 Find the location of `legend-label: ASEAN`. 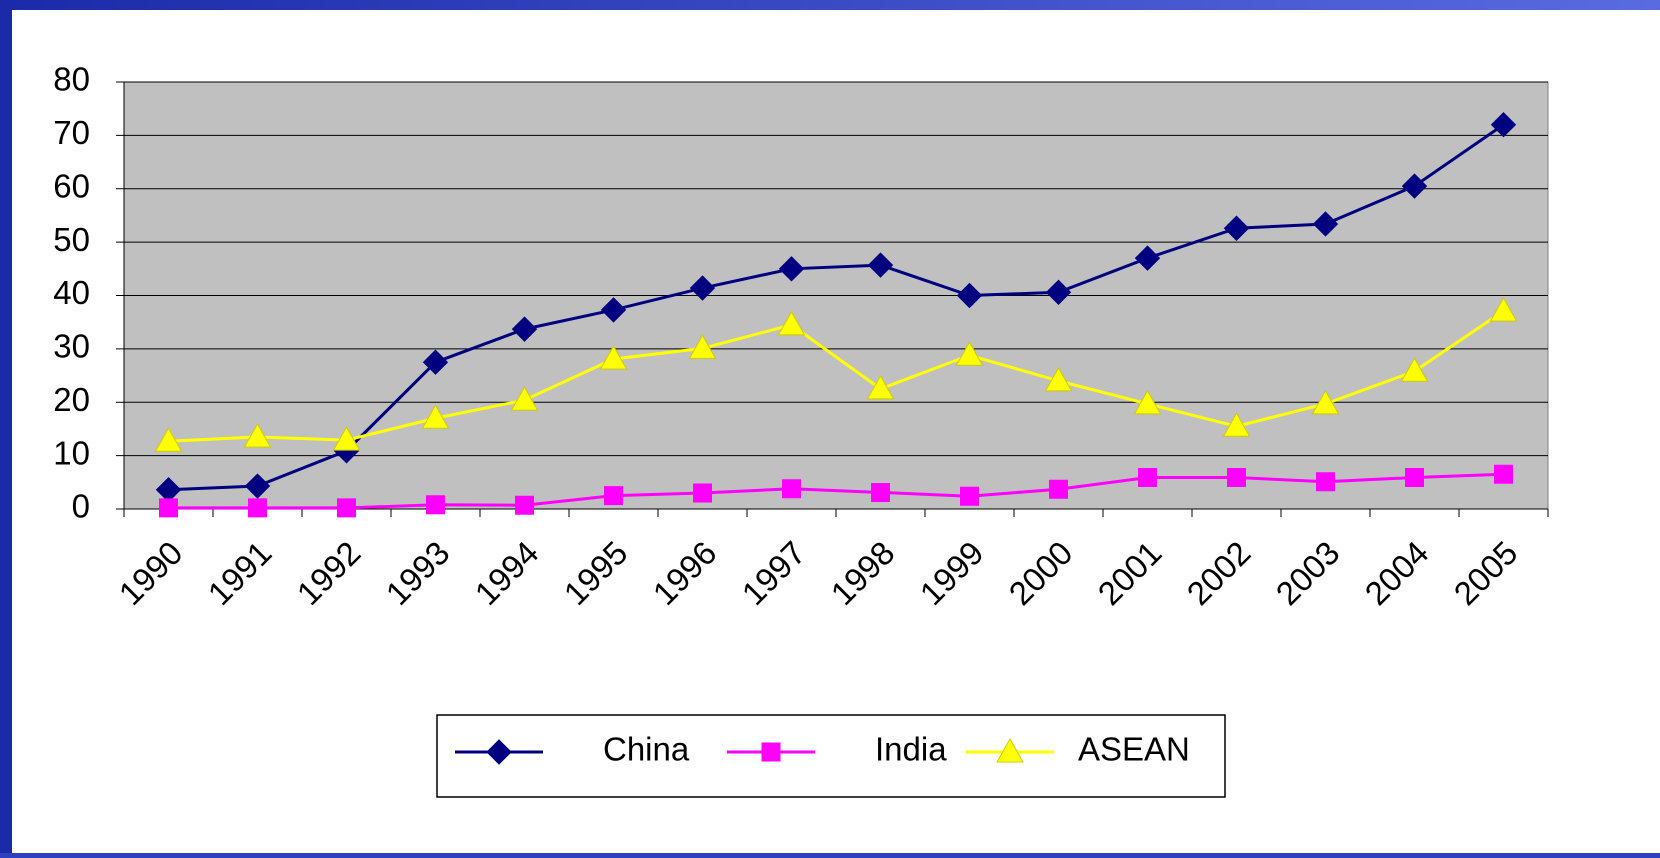

legend-label: ASEAN is located at coordinates (1134, 749).